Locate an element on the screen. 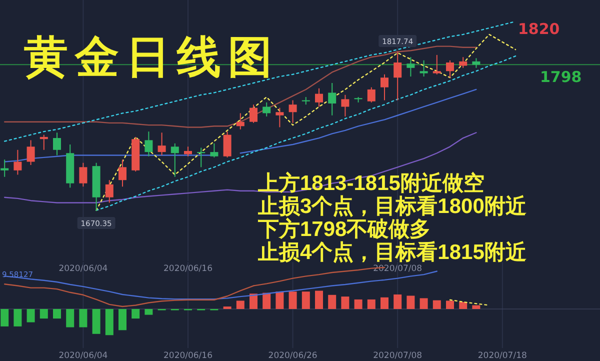  chart-title: 黄金日线图 is located at coordinates (151, 57).